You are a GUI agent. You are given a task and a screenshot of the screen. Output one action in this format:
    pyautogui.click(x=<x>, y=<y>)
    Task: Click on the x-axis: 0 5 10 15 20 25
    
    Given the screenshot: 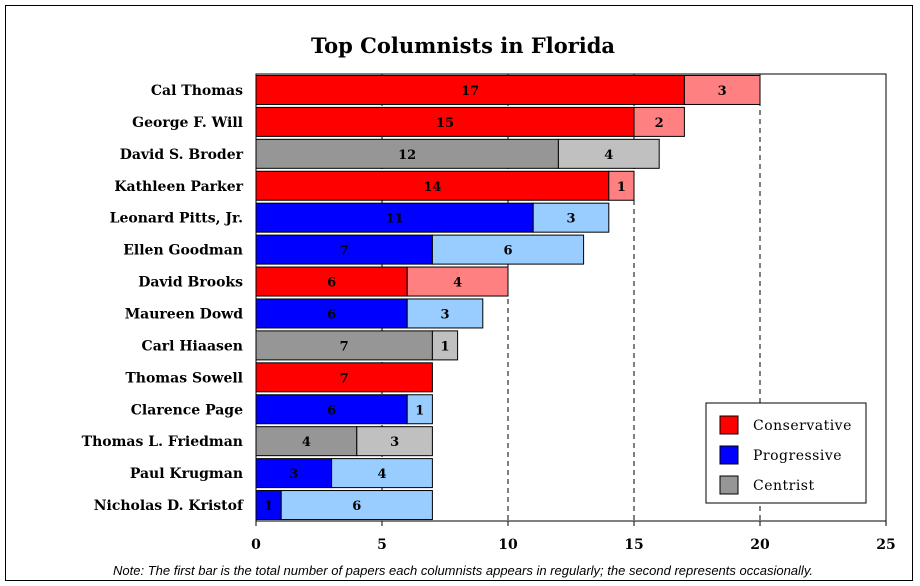 What is the action you would take?
    pyautogui.click(x=573, y=537)
    